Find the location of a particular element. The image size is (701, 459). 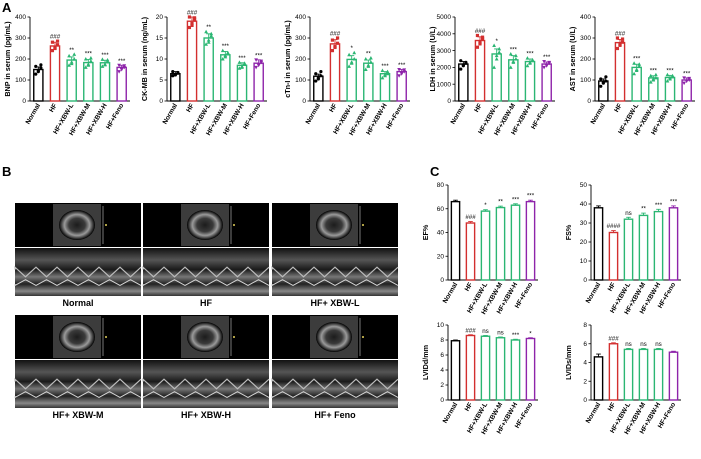

y-axis-label: AST in serum (U/L) is located at coordinates (572, 58).